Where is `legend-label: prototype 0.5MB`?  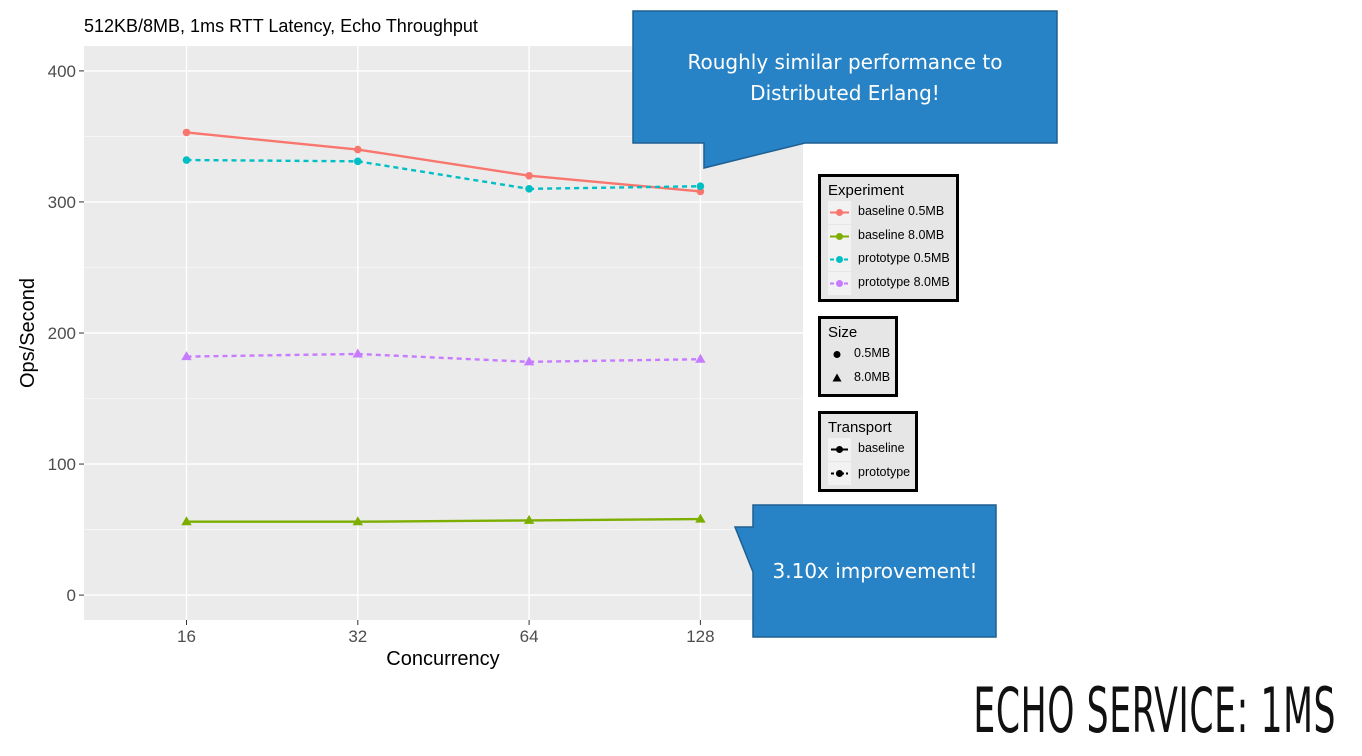 legend-label: prototype 0.5MB is located at coordinates (904, 258).